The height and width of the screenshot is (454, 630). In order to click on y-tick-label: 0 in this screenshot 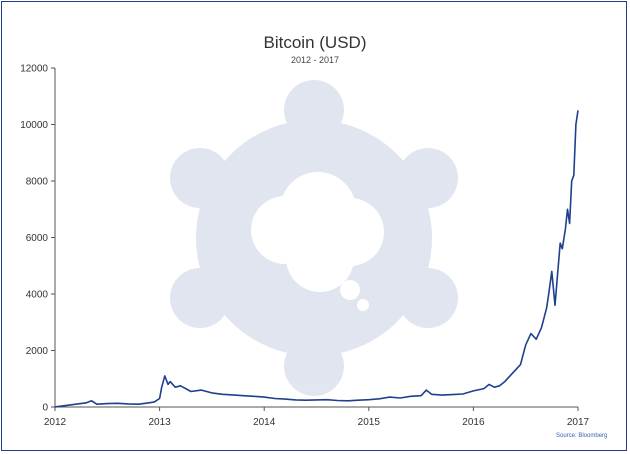, I will do `click(45, 408)`.